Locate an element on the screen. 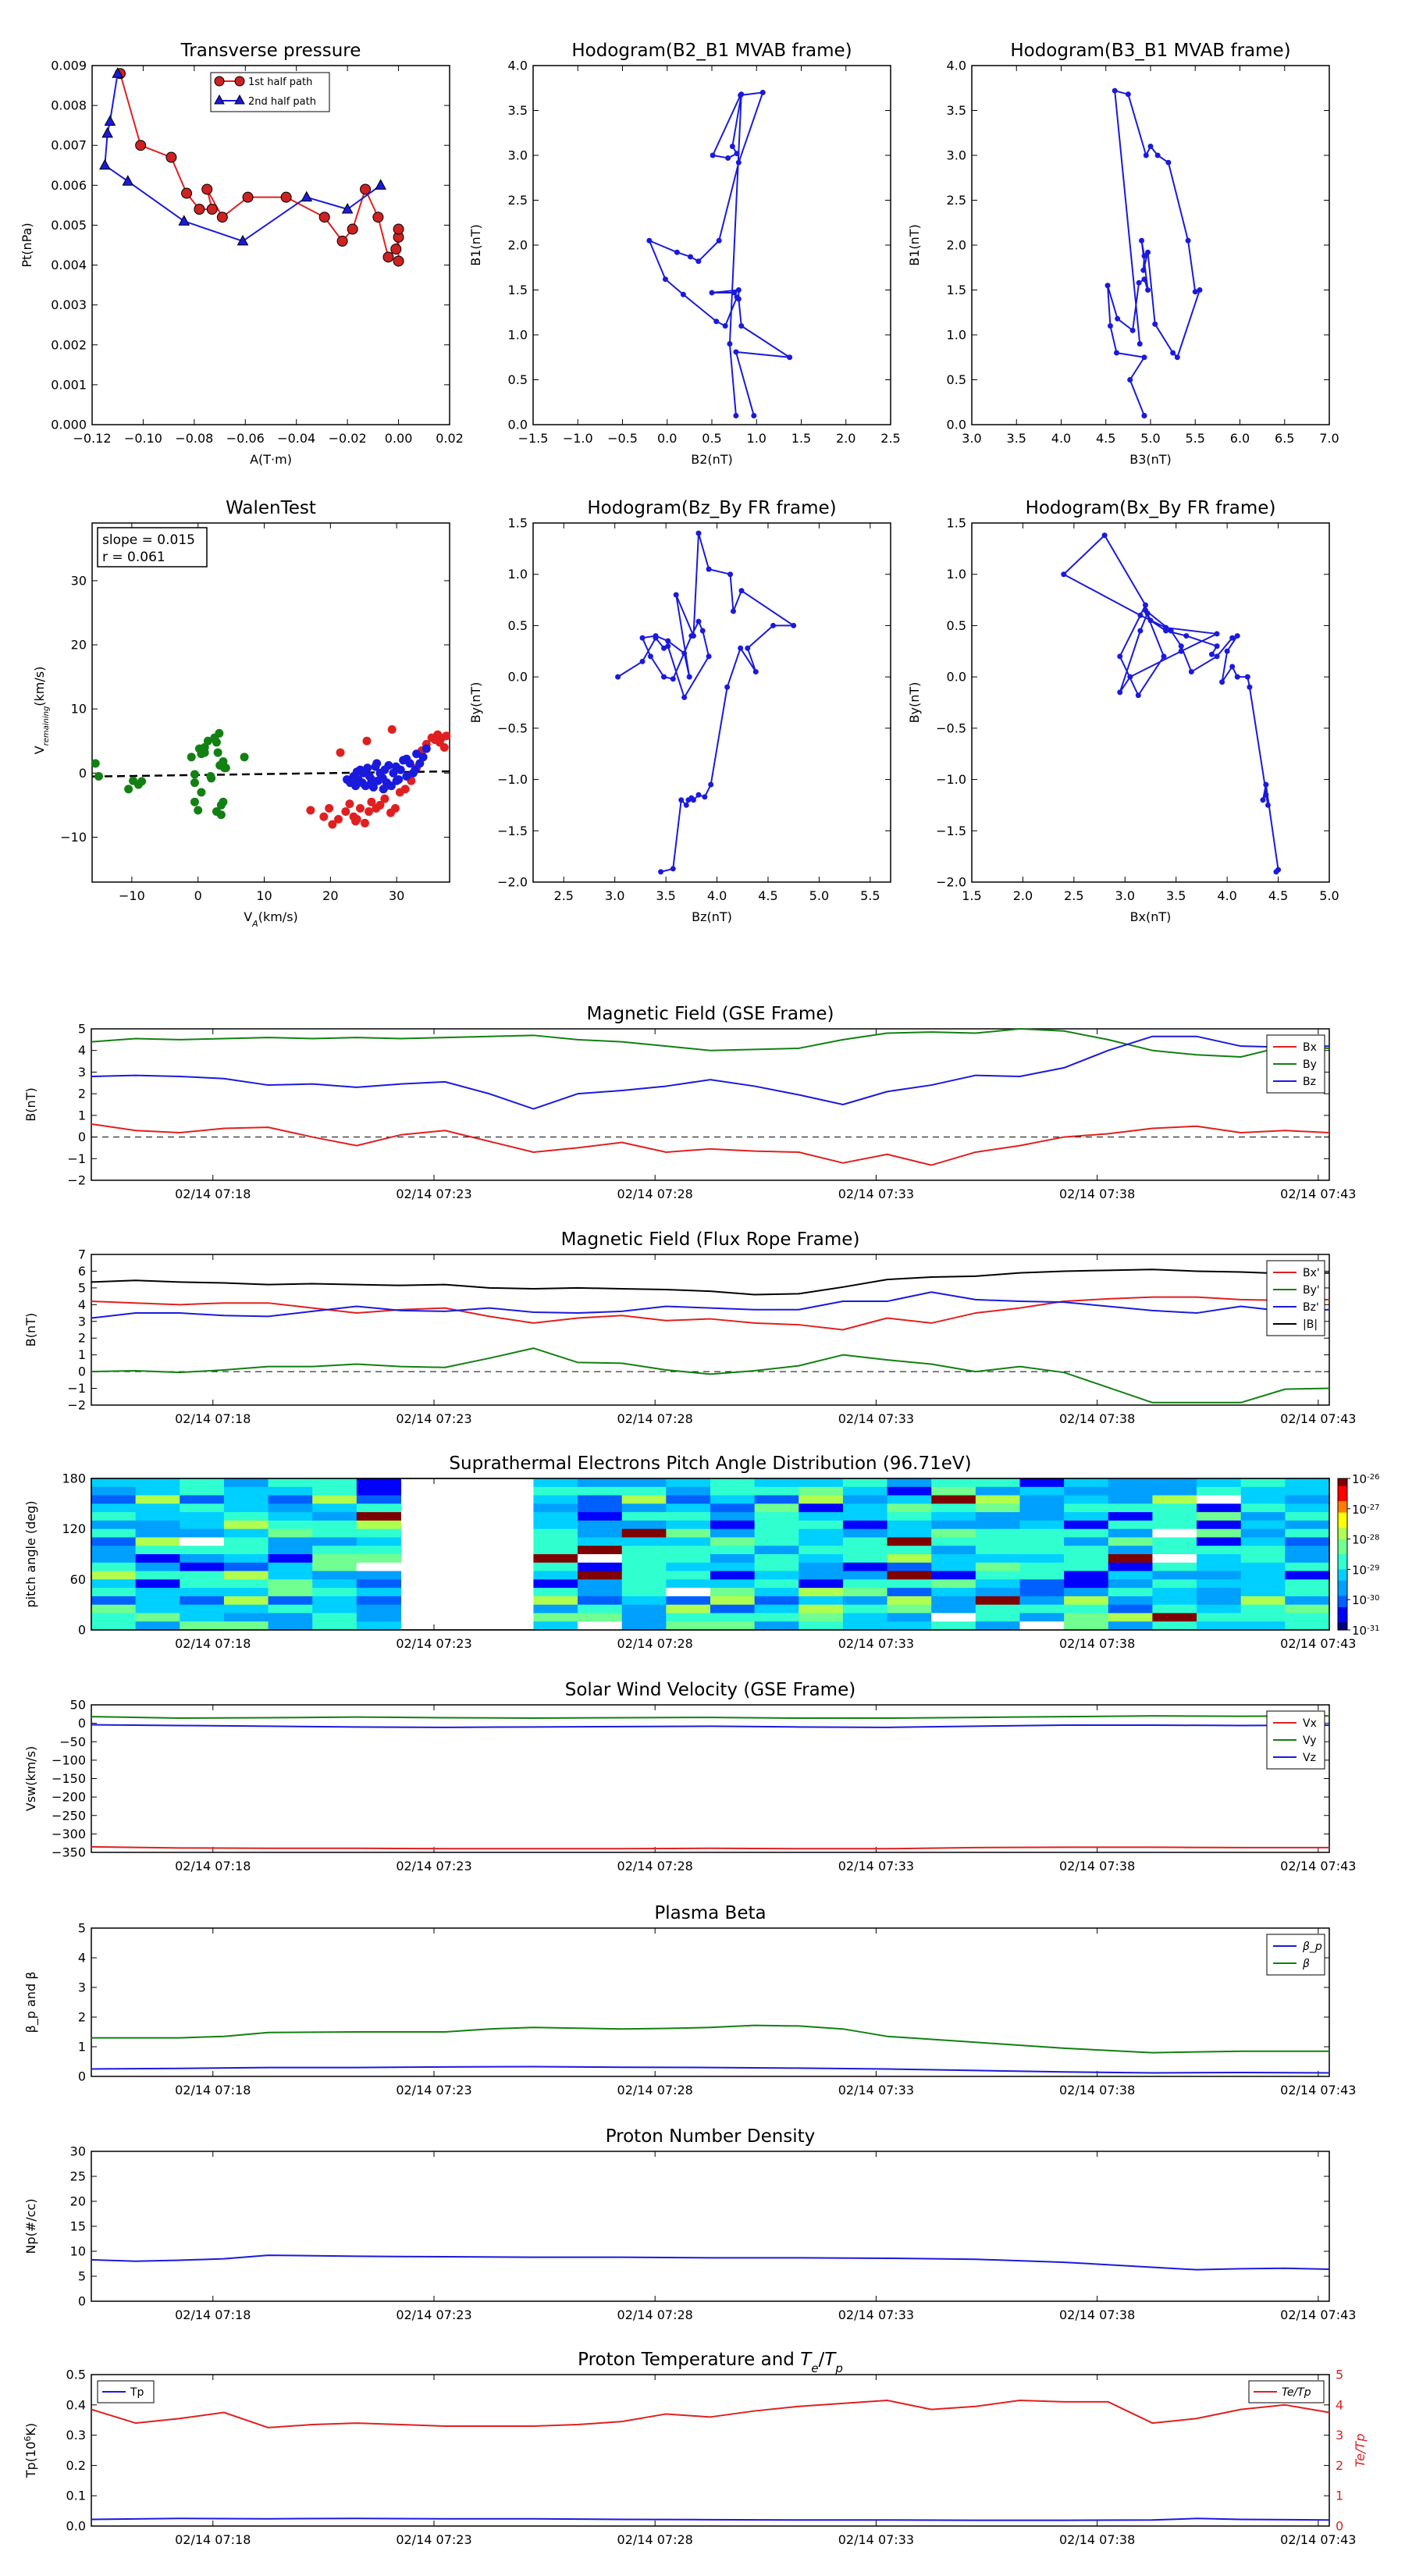 This screenshot has height=2576, width=1405. y-tick-label: 3.5 is located at coordinates (957, 110).